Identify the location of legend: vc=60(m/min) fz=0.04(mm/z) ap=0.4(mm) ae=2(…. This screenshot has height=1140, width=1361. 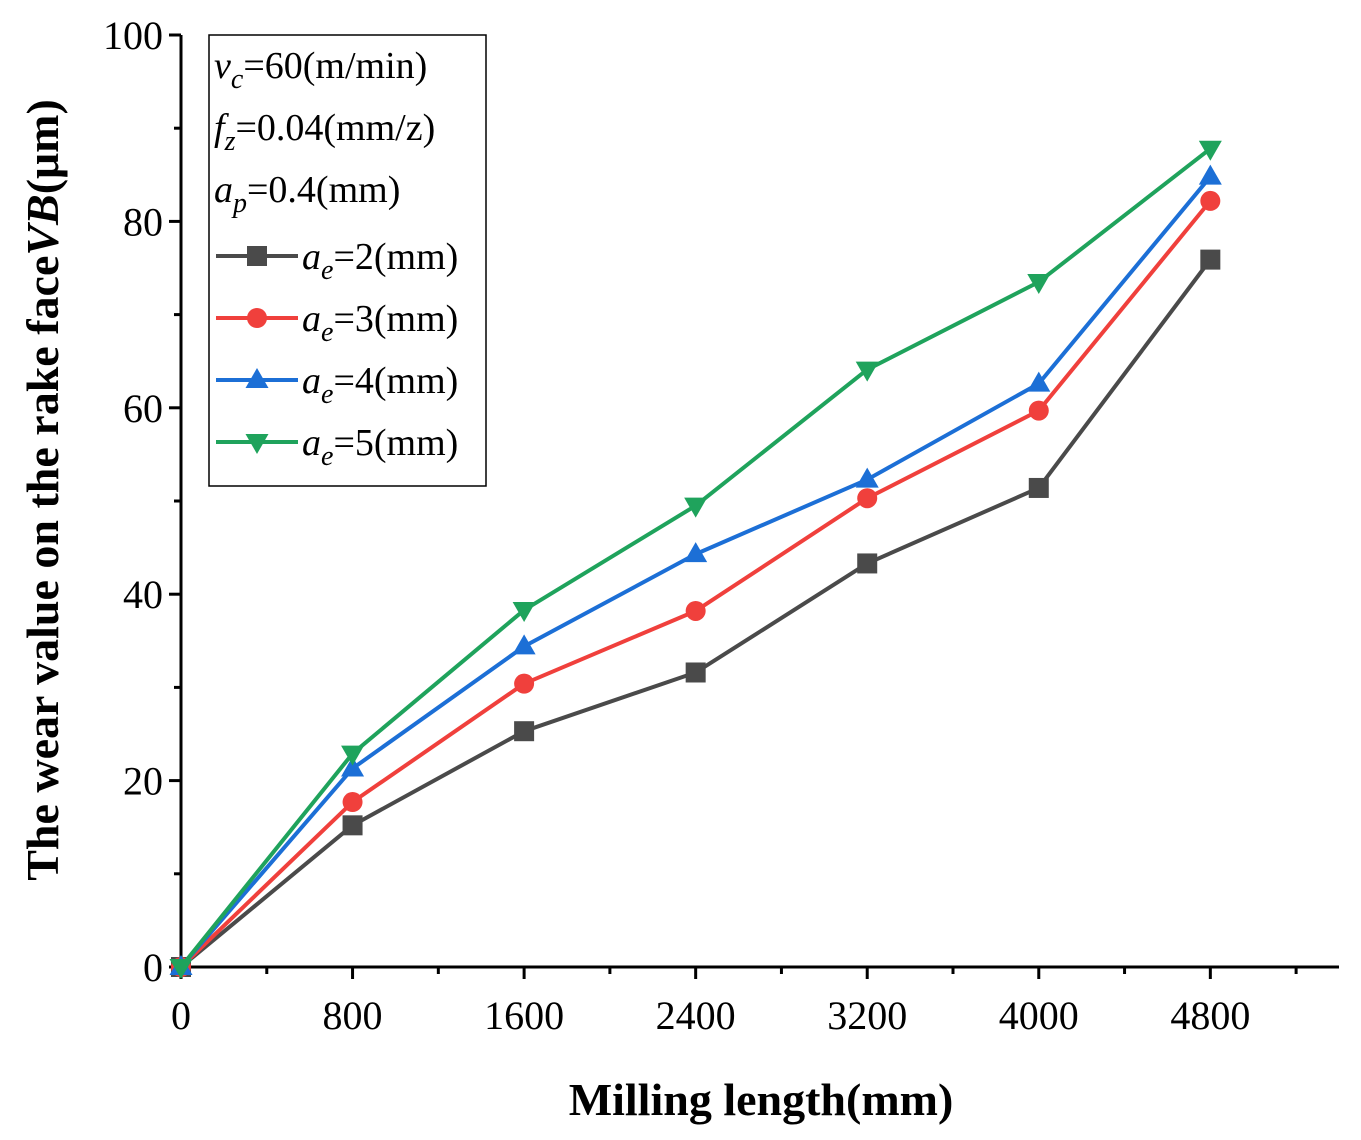
(347, 260).